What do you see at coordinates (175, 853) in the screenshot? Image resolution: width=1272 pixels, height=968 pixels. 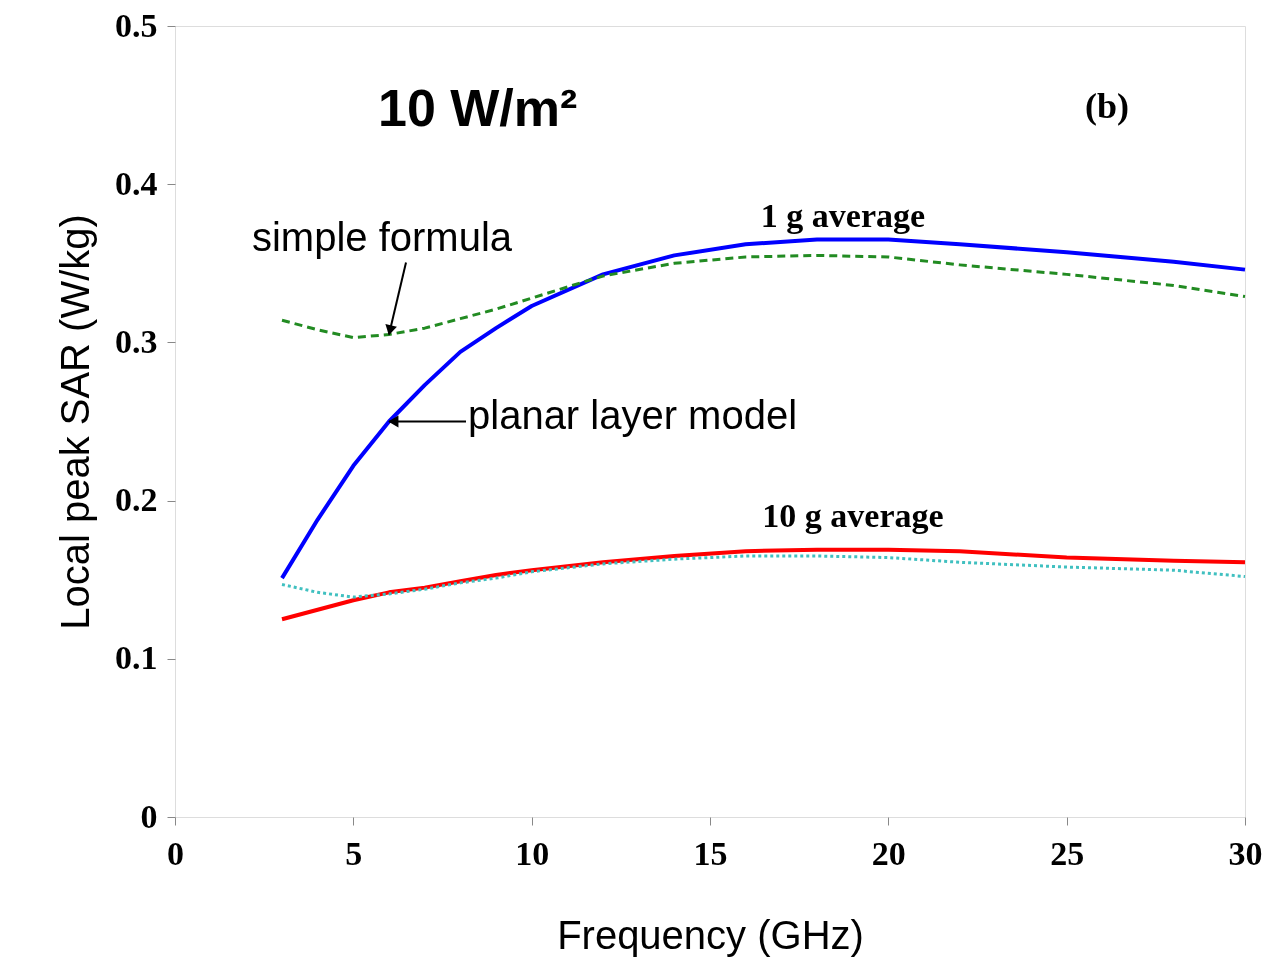 I see `x-tick-label: 0` at bounding box center [175, 853].